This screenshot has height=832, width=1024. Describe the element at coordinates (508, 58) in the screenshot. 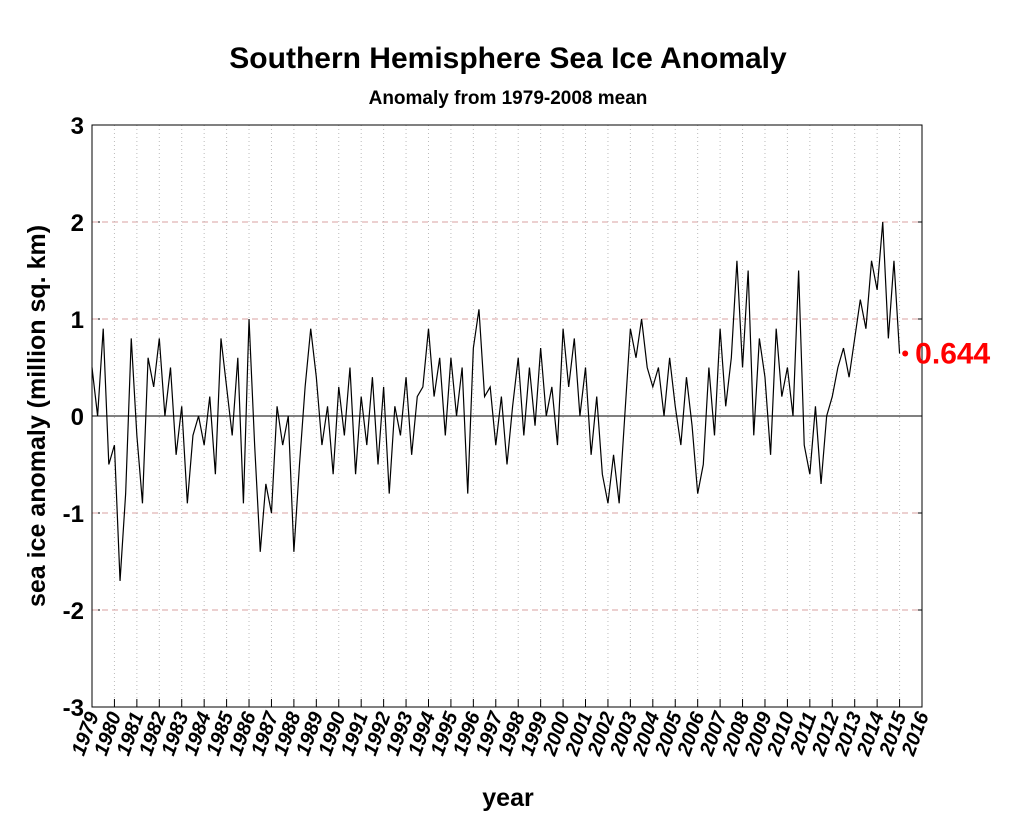

I see `chart-title: Southern Hemisphere Sea Ice Anomaly` at that location.